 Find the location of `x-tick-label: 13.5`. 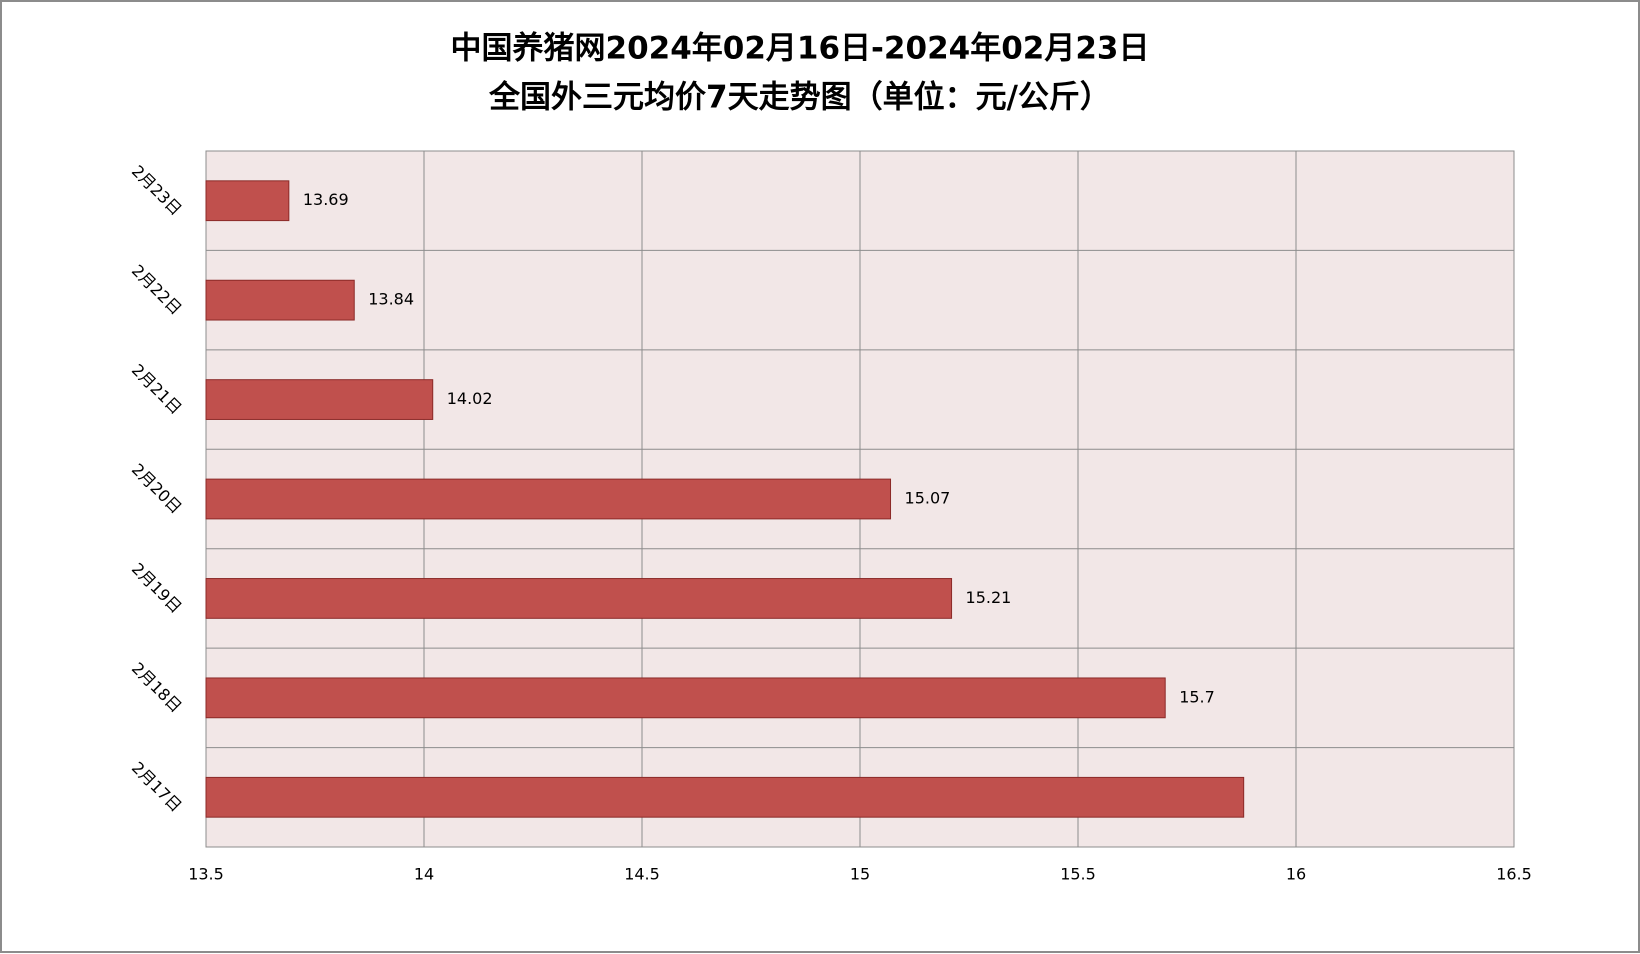

x-tick-label: 13.5 is located at coordinates (206, 874).